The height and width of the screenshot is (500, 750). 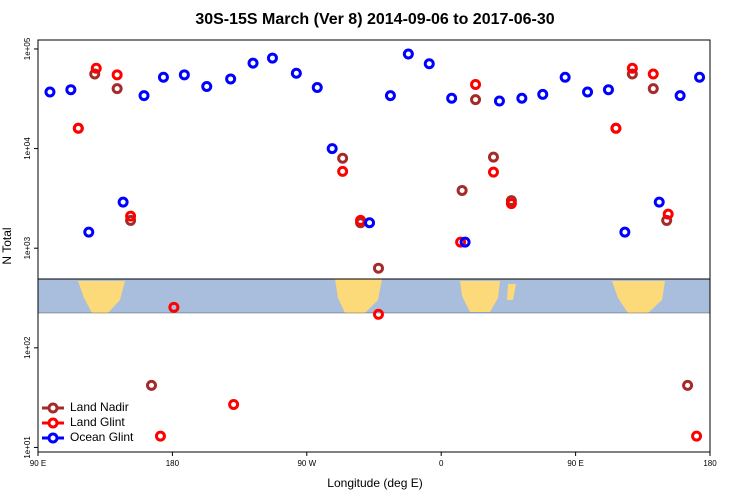 I want to click on x-tick-label: 90 W, so click(x=306, y=463).